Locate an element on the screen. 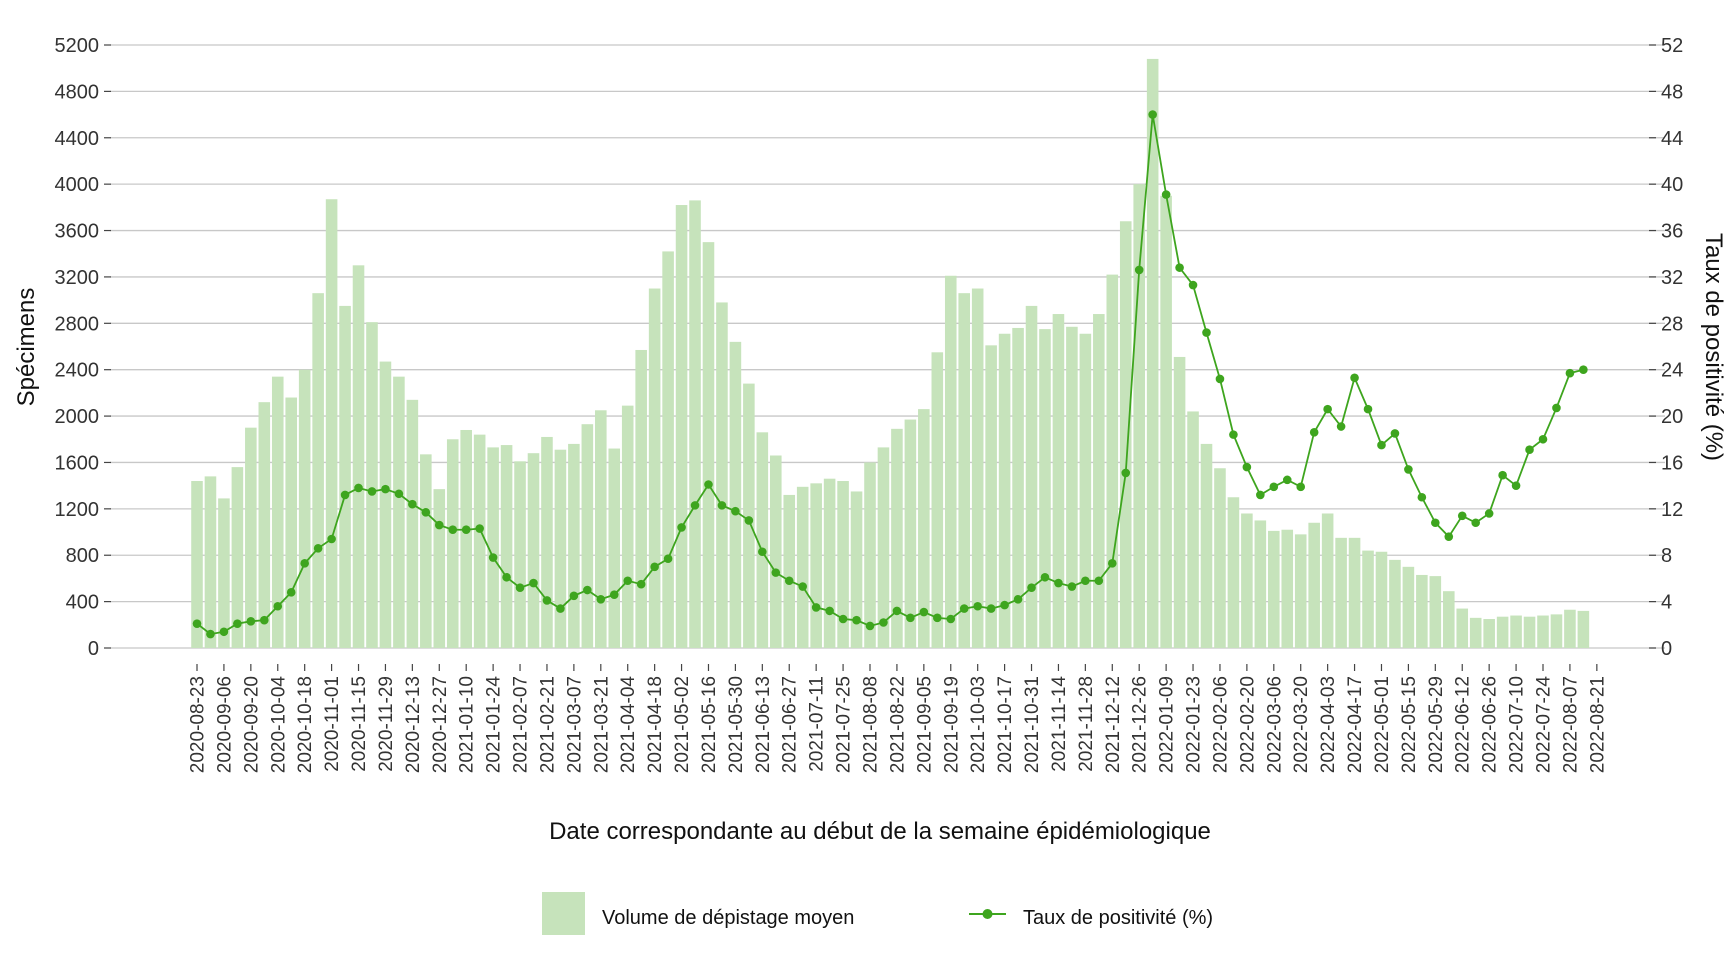 This screenshot has height=965, width=1728. x-tick-label: 2022-06-12 is located at coordinates (1463, 724).